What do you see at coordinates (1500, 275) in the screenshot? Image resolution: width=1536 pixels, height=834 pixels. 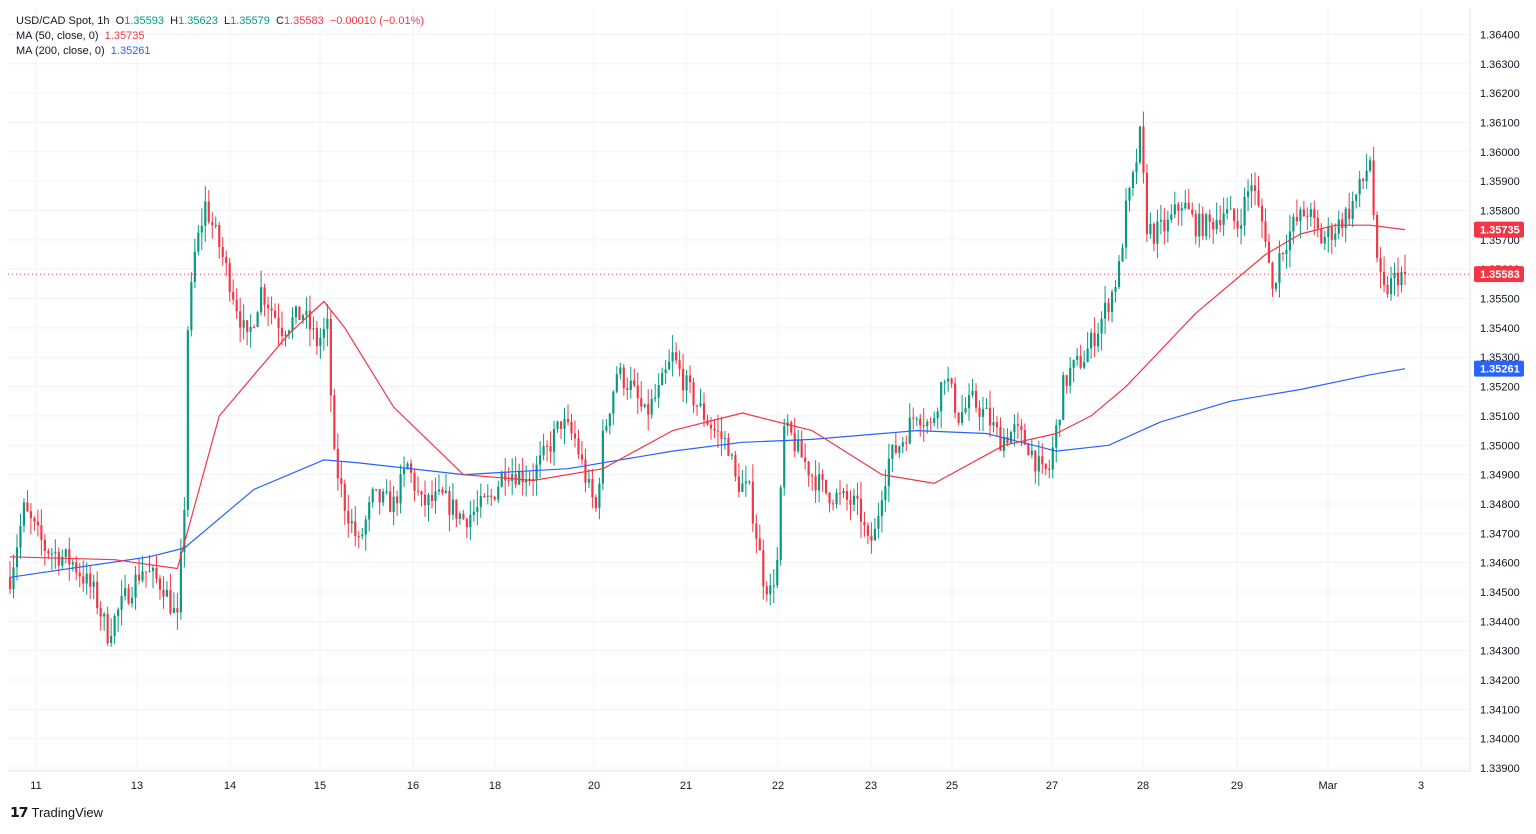 I see `price-label-text: 1.35583` at bounding box center [1500, 275].